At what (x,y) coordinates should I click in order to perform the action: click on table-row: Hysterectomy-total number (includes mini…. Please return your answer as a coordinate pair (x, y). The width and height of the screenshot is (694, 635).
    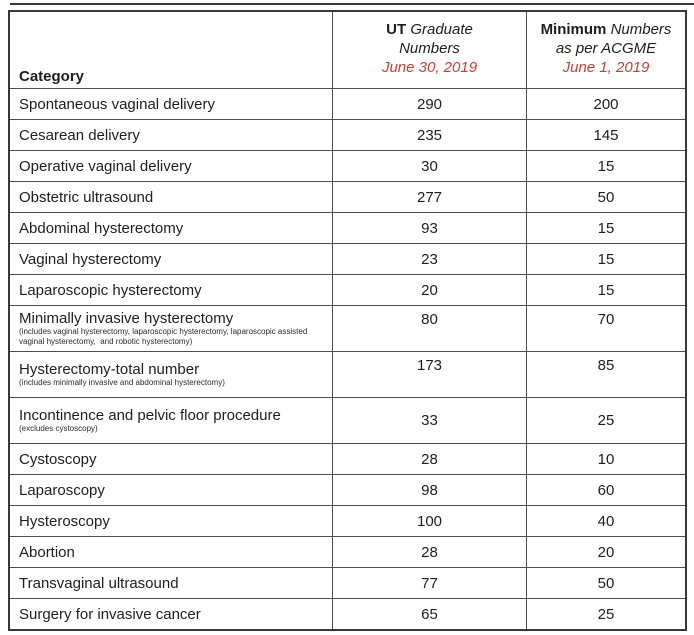
    Looking at the image, I should click on (347, 374).